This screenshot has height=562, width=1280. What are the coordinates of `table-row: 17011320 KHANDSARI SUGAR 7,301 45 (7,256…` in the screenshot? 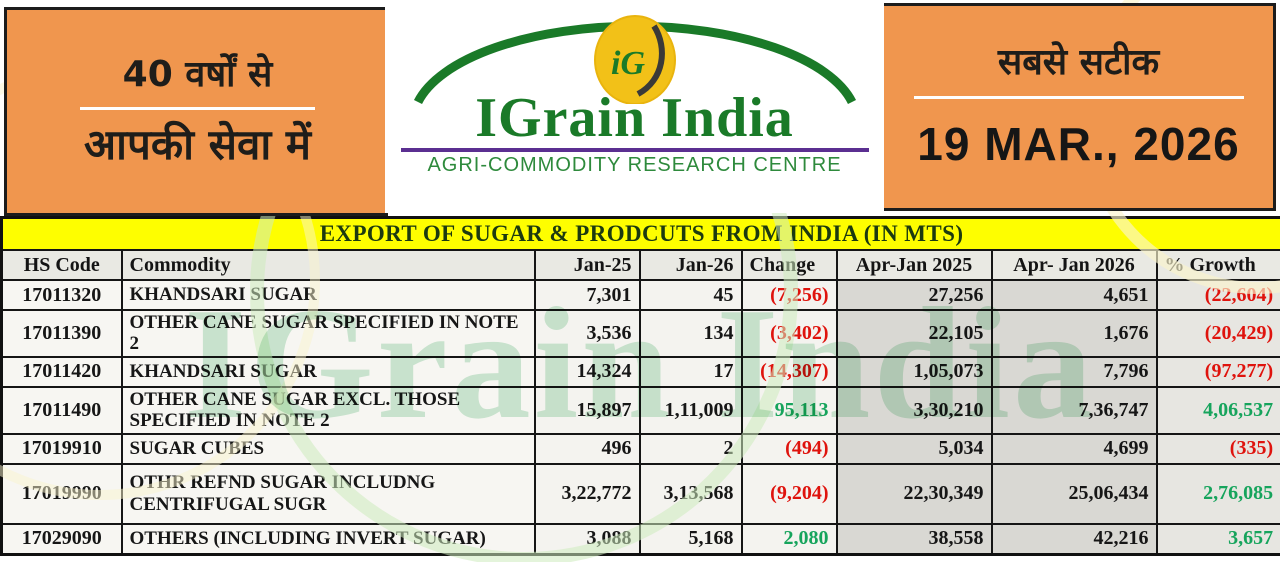 It's located at (640, 295).